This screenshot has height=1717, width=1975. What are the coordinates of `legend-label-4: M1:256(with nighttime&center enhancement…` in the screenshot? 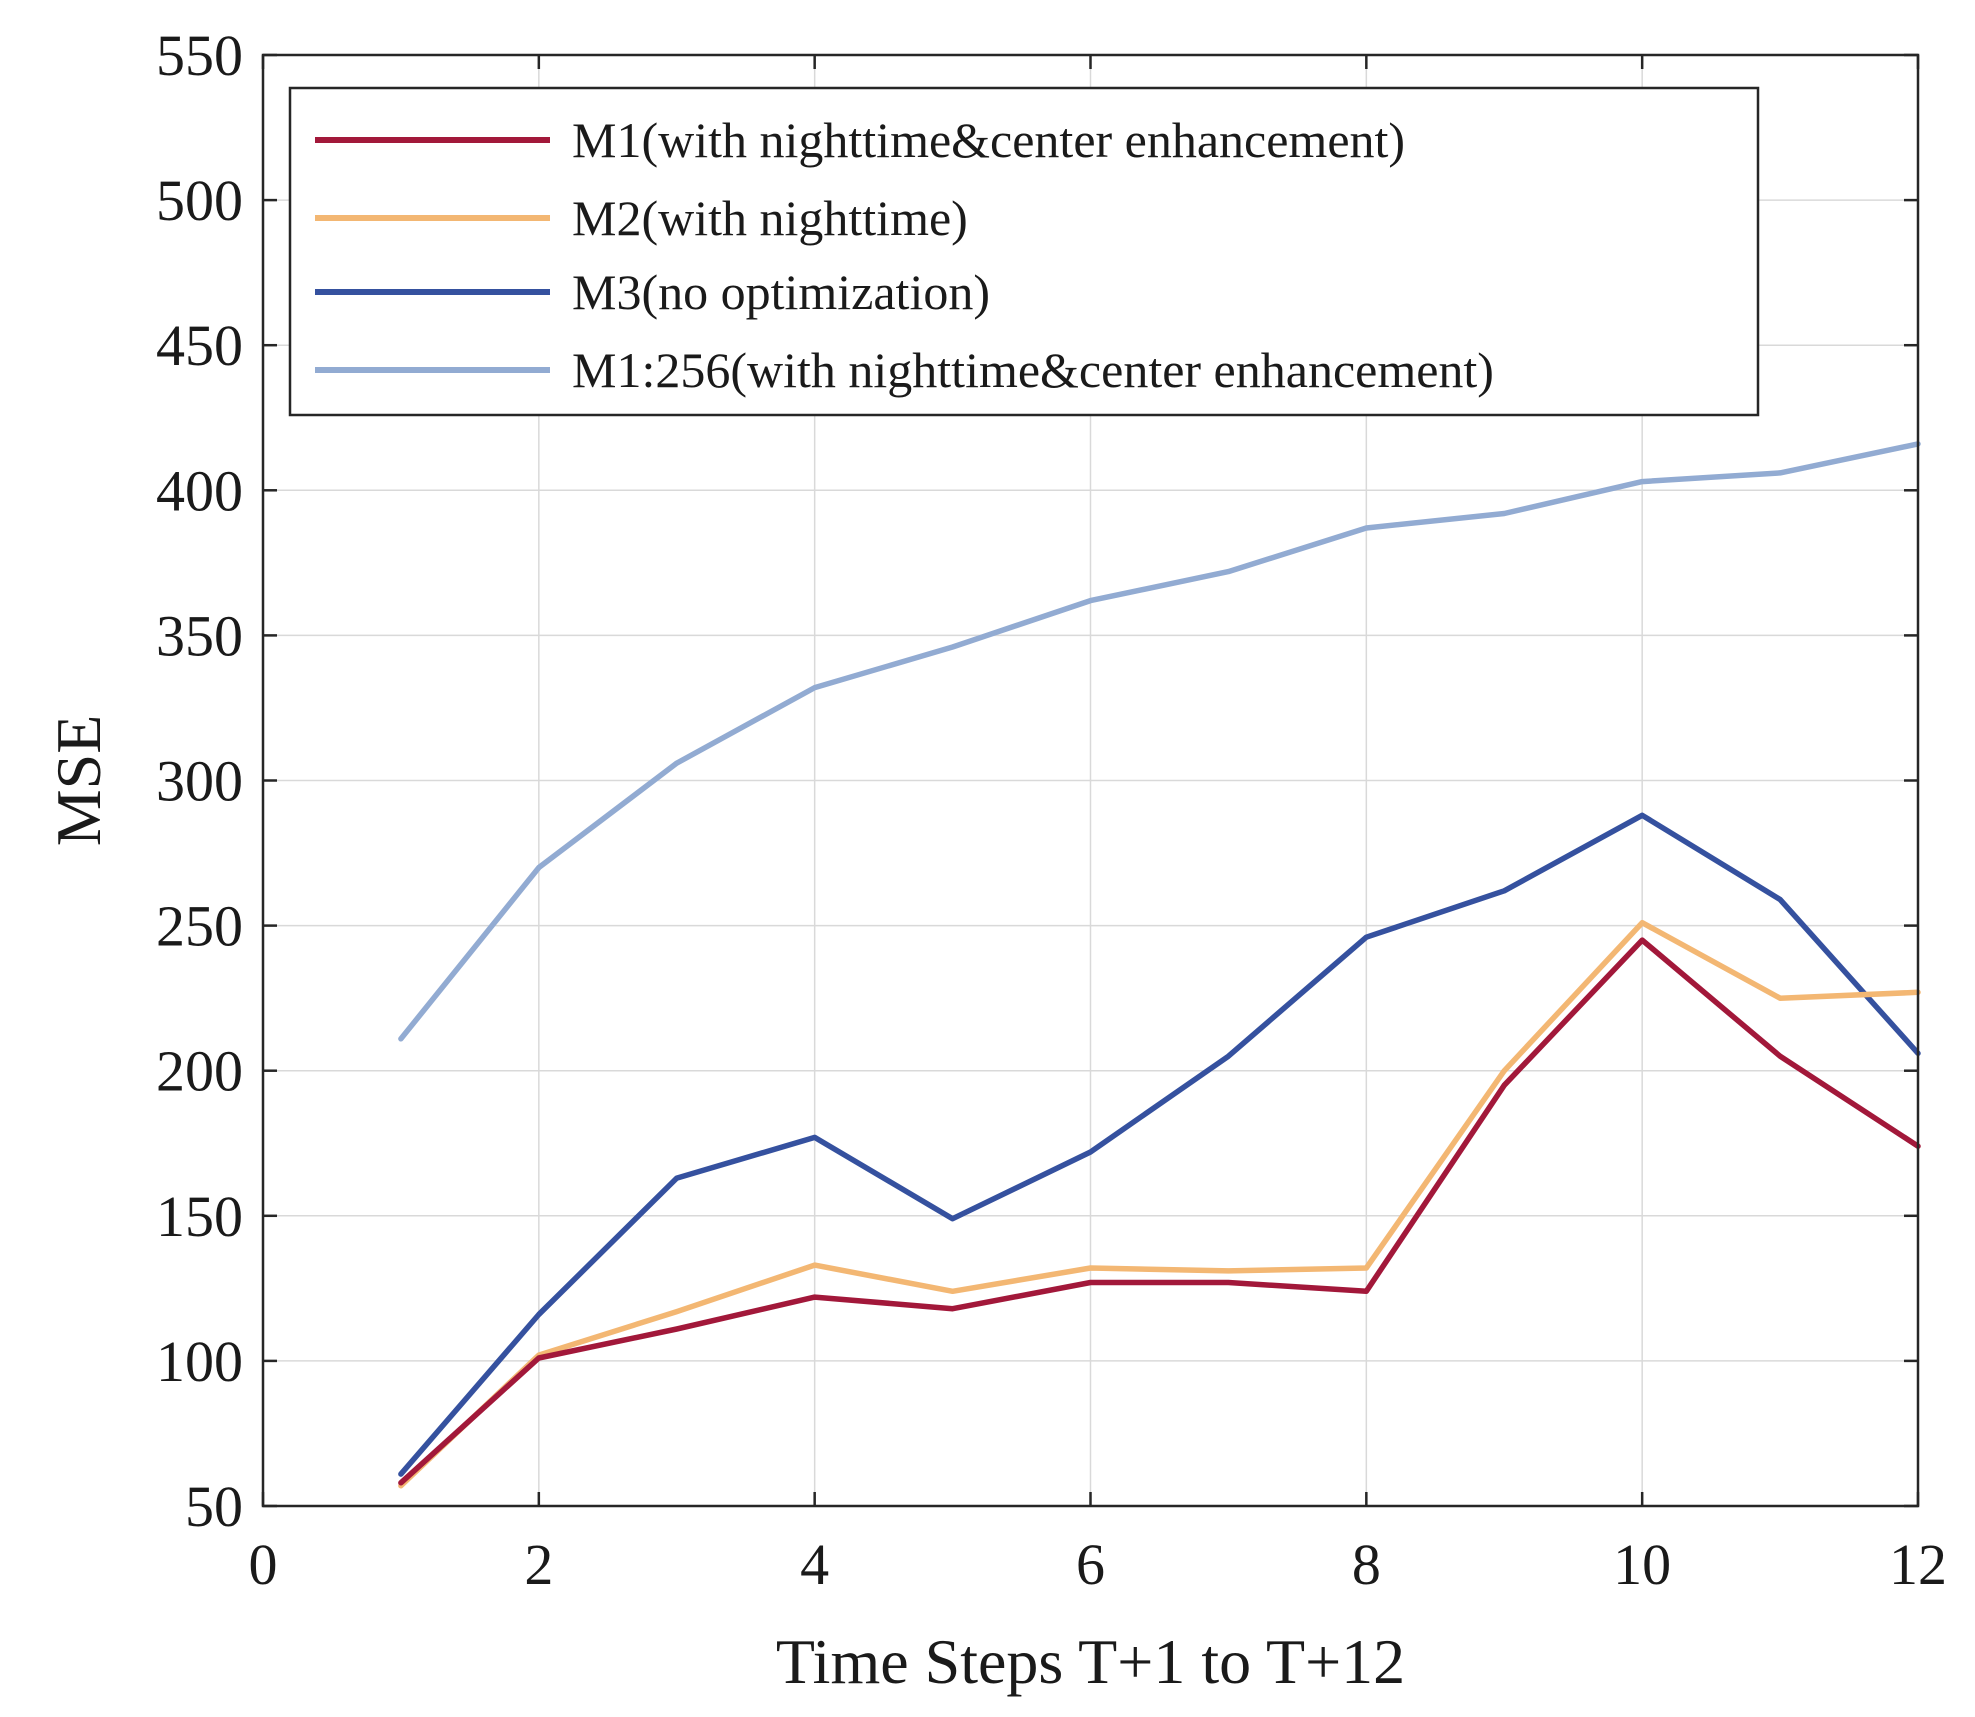 It's located at (1033, 370).